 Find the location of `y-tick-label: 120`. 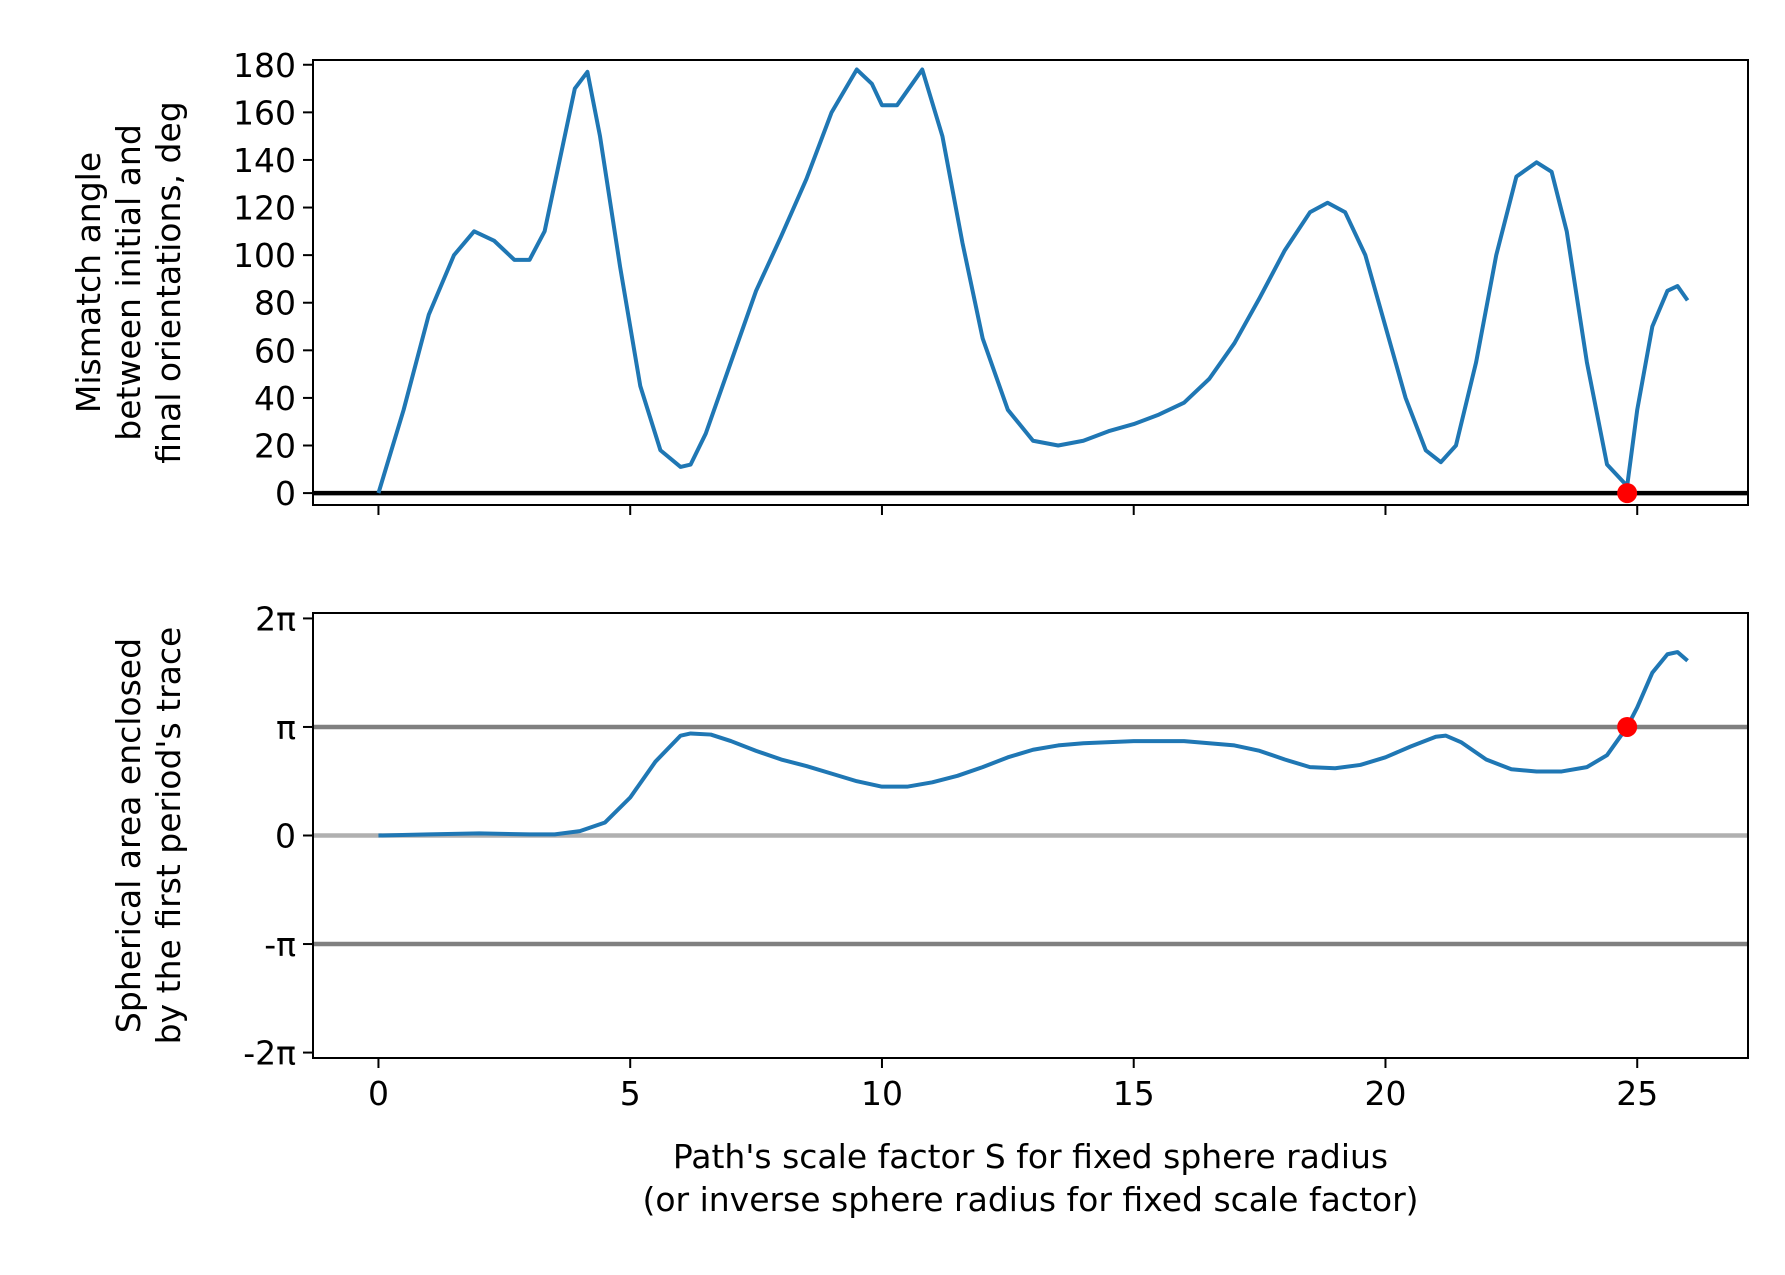

y-tick-label: 120 is located at coordinates (264, 208).